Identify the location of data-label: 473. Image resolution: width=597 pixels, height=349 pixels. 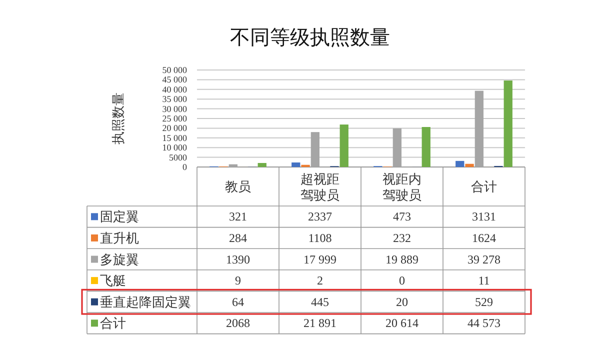
(402, 217).